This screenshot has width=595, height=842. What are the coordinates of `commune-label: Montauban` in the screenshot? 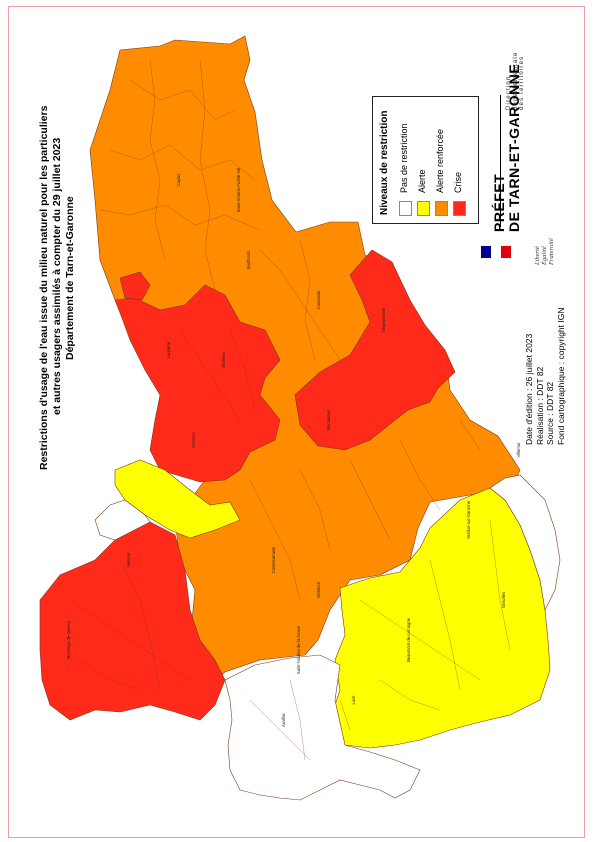 It's located at (328, 420).